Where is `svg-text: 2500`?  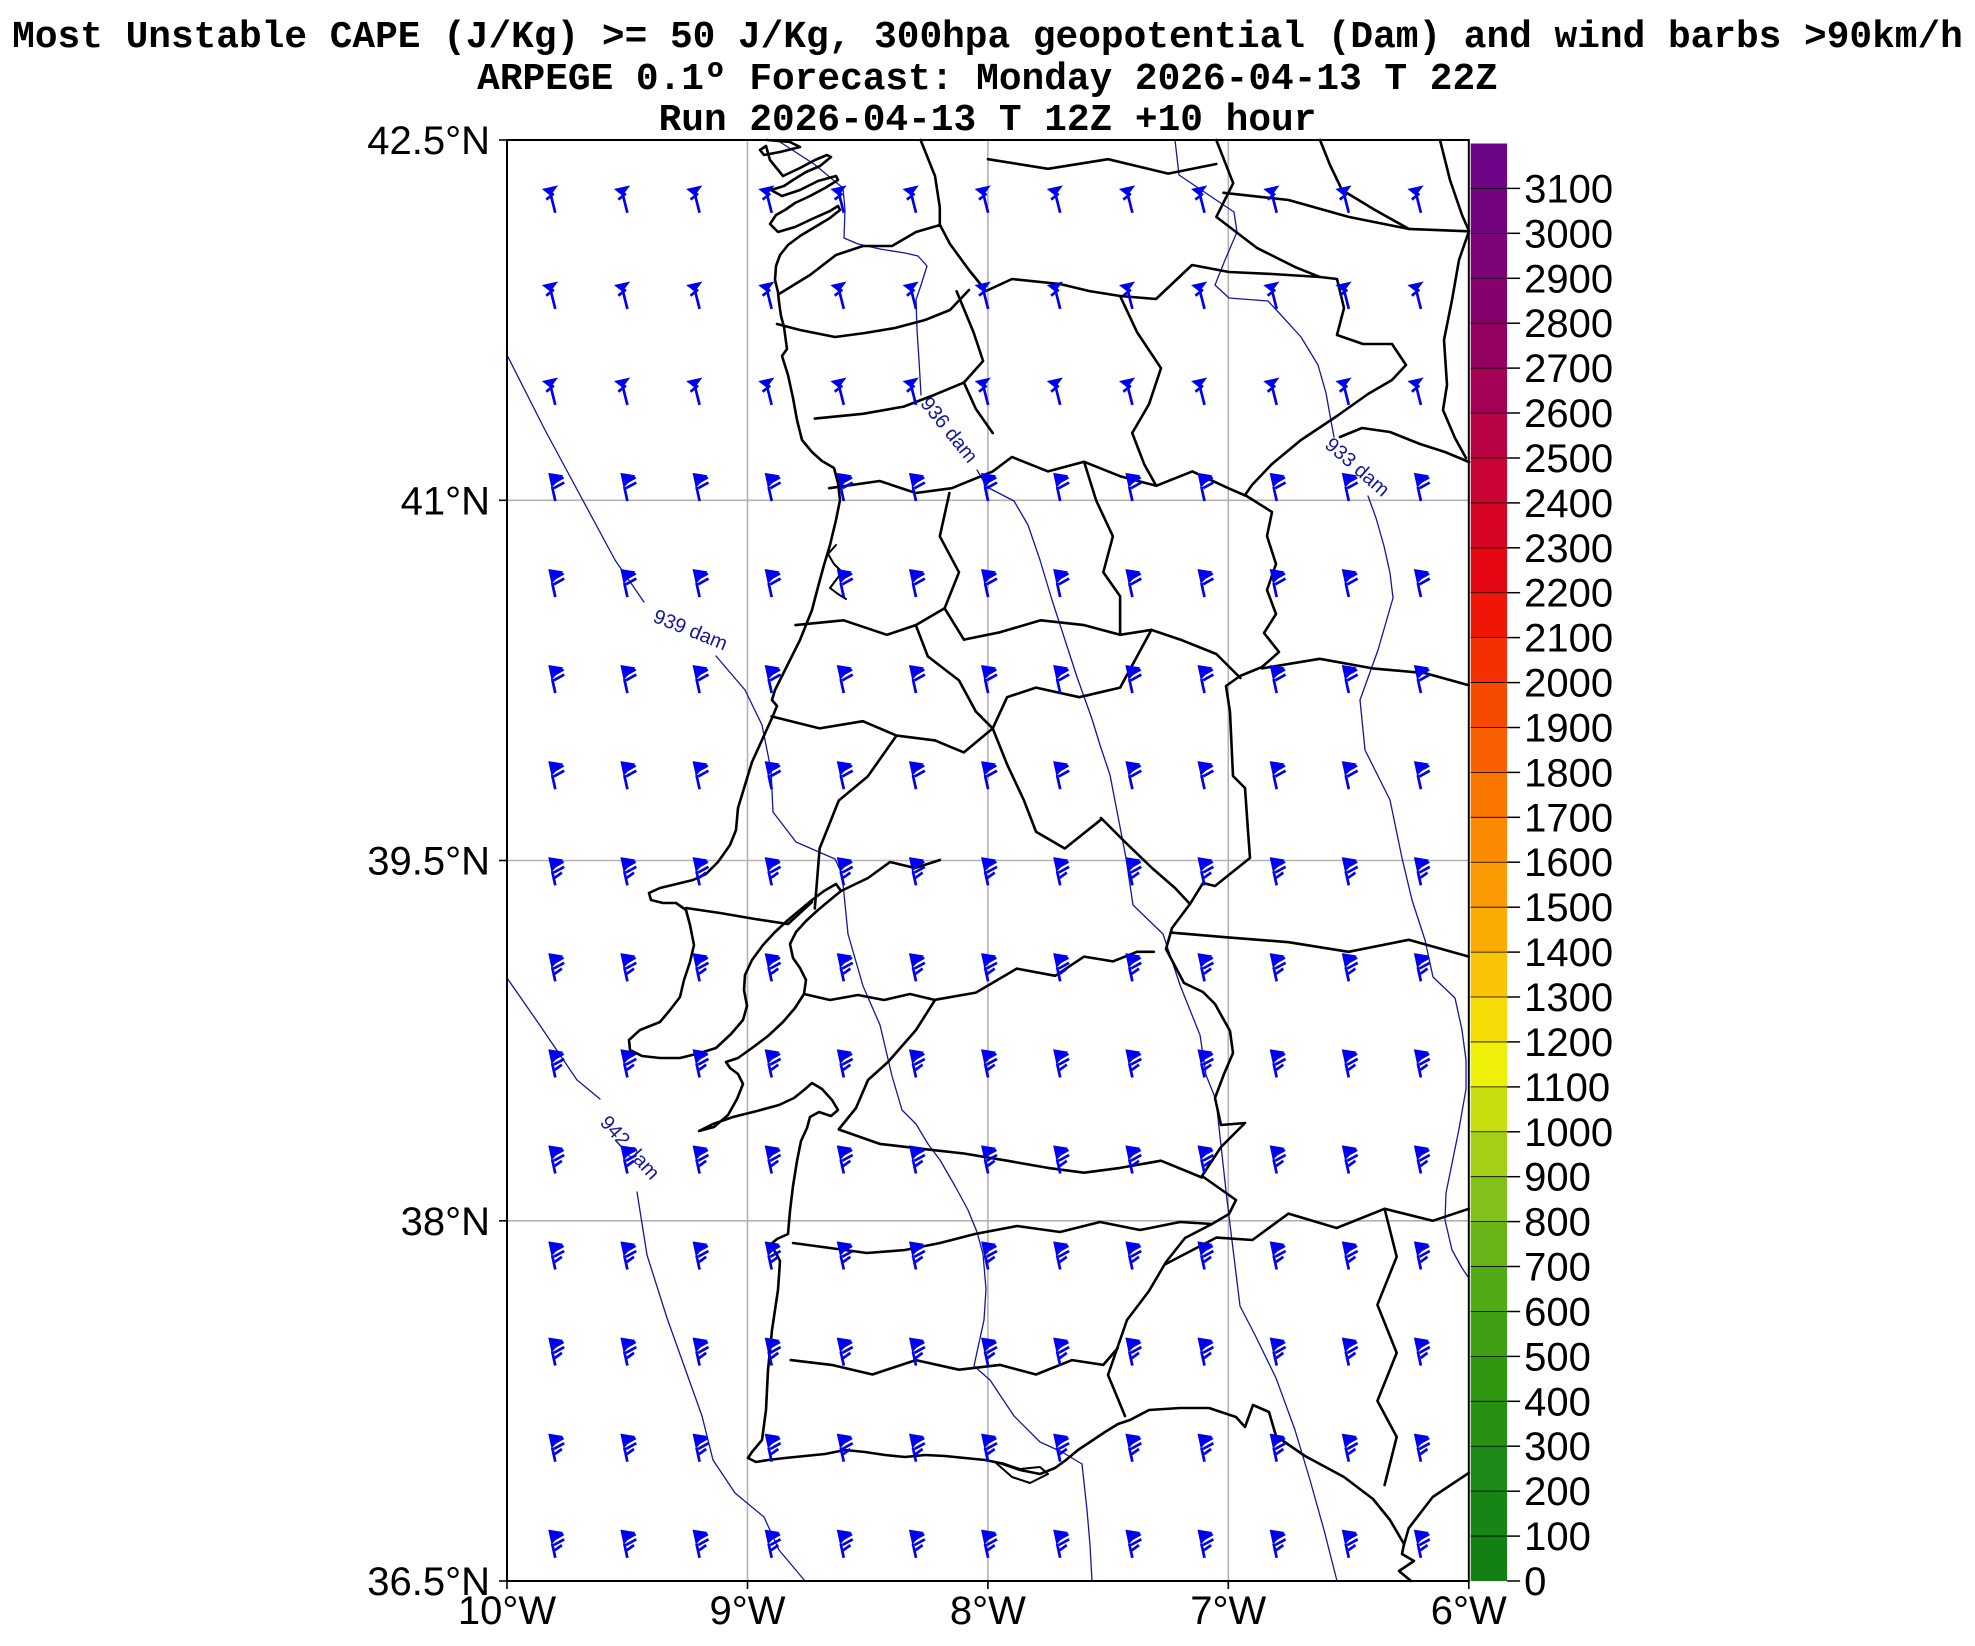 svg-text: 2500 is located at coordinates (1568, 459).